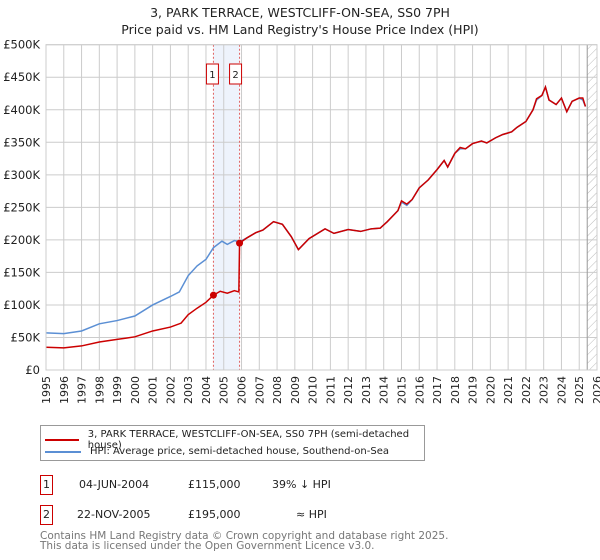 Image resolution: width=600 pixels, height=560 pixels. I want to click on y-tick-label: £250K, so click(21, 207).